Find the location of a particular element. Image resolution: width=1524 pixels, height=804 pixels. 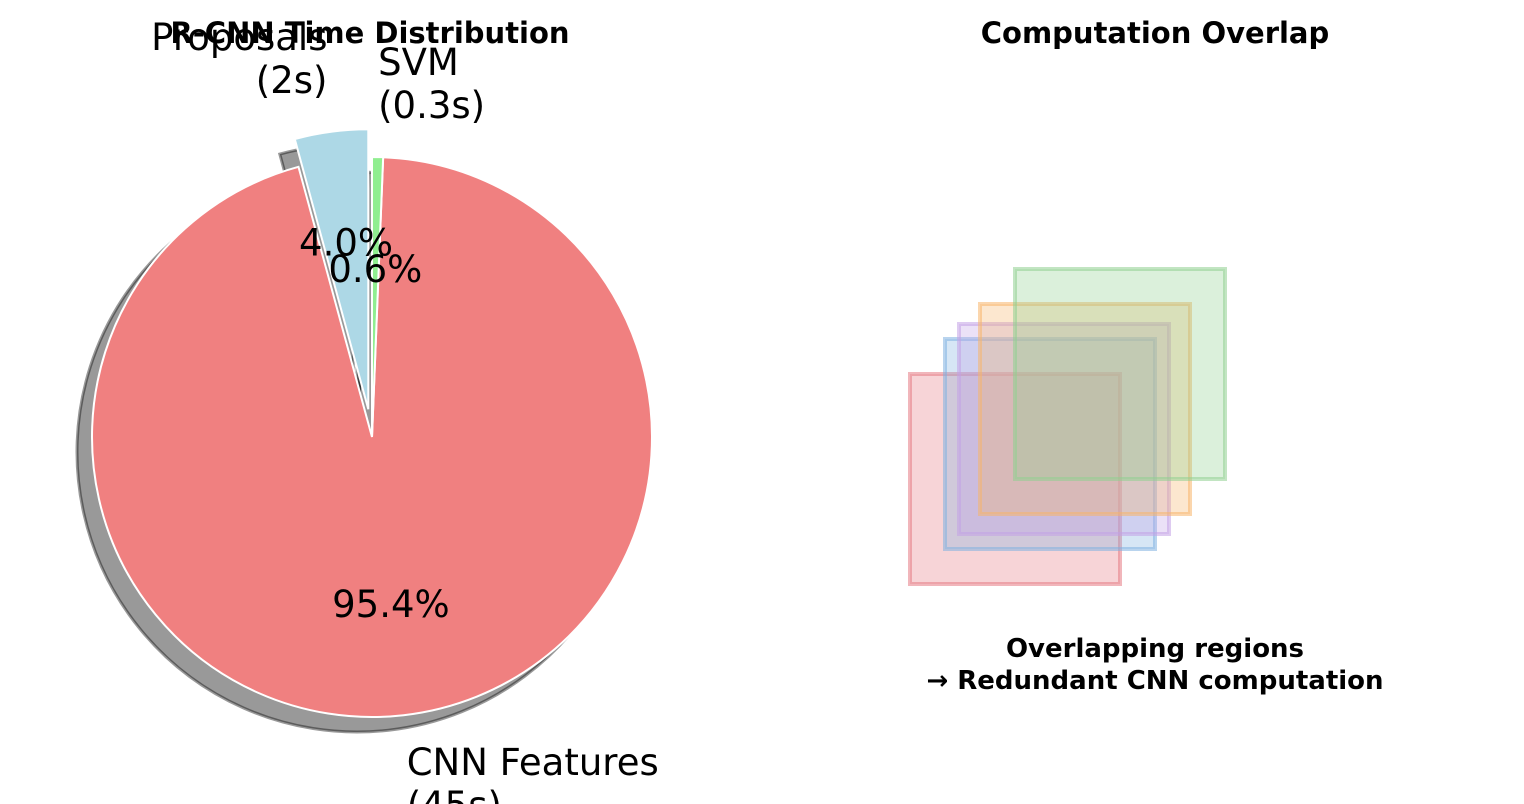

purple-region is located at coordinates (1064, 429).